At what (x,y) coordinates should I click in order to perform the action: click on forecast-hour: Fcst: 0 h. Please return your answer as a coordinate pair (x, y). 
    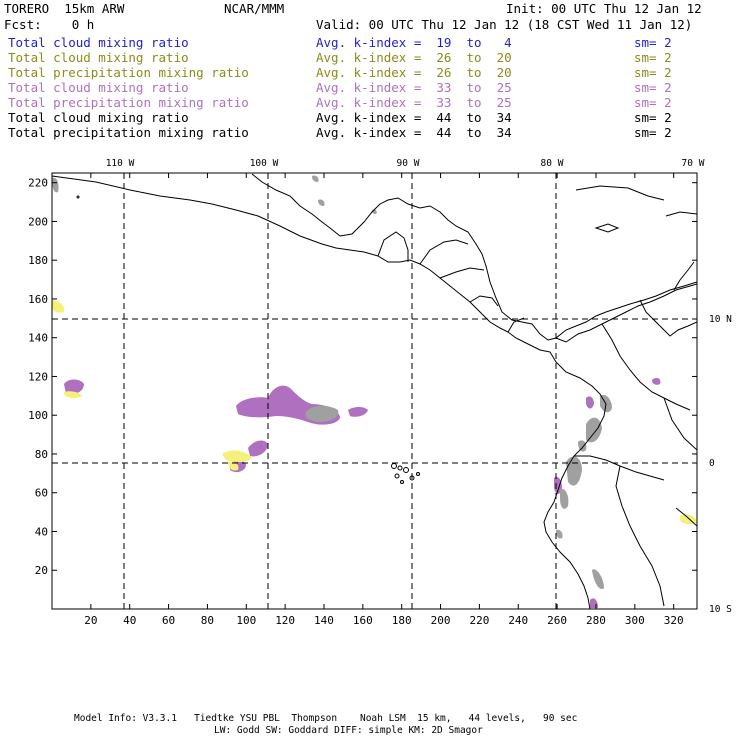
    Looking at the image, I should click on (49, 24).